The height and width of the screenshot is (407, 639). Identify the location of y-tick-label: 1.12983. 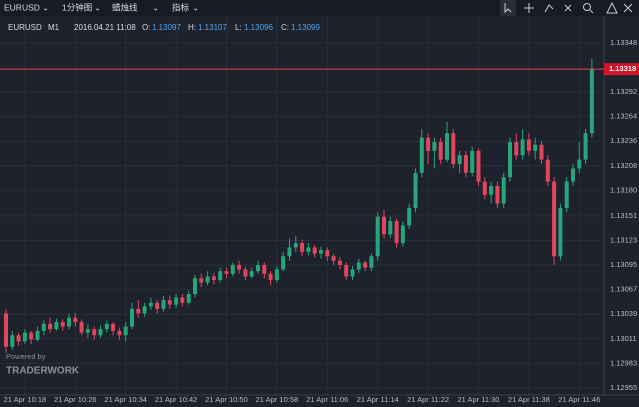
(623, 362).